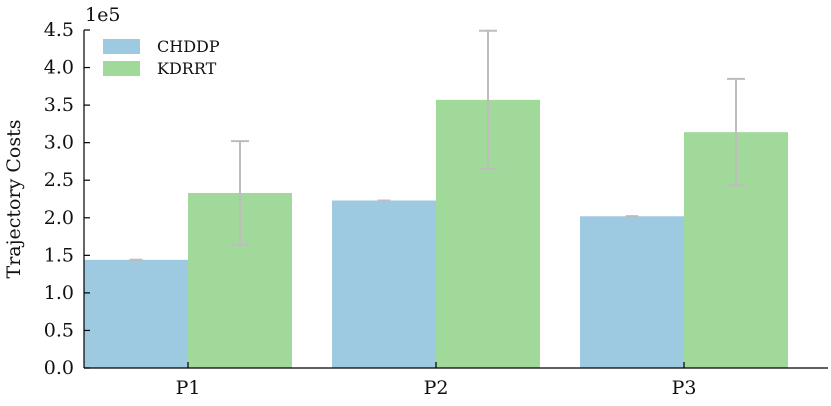 This screenshot has width=831, height=406. What do you see at coordinates (188, 46) in the screenshot?
I see `legend-label-chddp: CHDDP` at bounding box center [188, 46].